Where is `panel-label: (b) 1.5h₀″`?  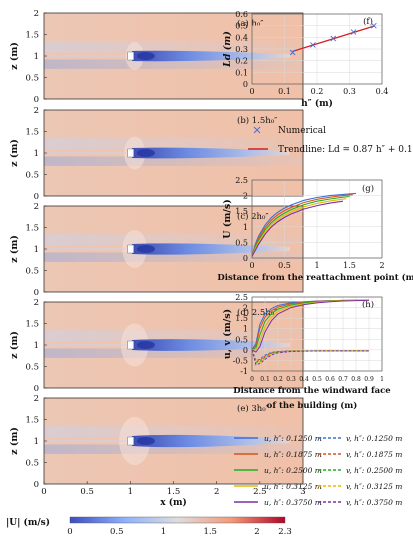
panel-label: (b) 1.5h₀″ is located at coordinates (257, 120).